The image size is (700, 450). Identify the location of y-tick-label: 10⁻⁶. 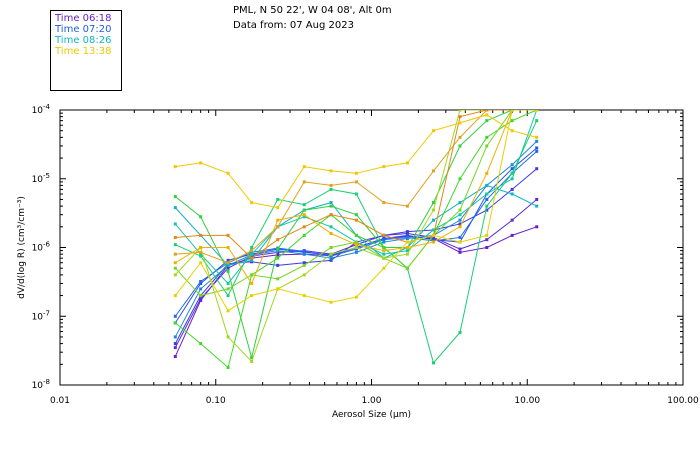
(41, 247).